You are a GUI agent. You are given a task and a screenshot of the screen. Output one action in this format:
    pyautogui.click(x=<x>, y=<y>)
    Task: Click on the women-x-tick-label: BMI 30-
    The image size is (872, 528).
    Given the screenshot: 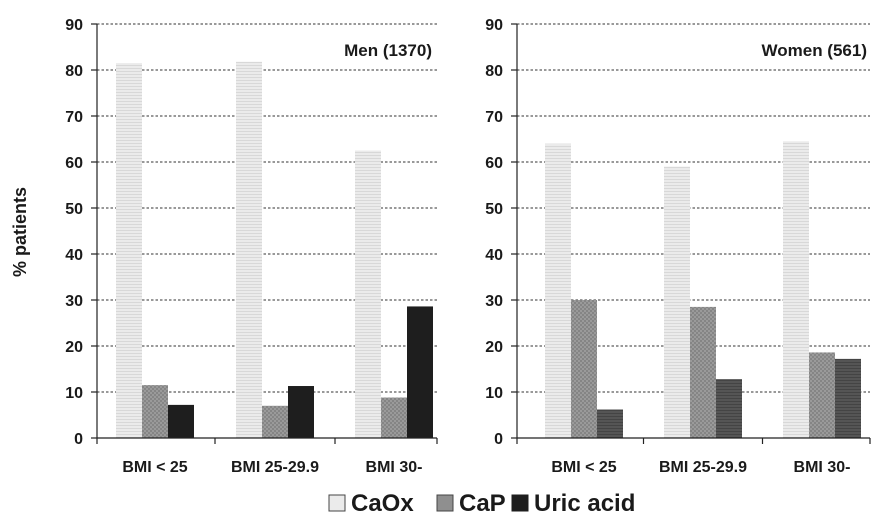 What is the action you would take?
    pyautogui.click(x=822, y=467)
    